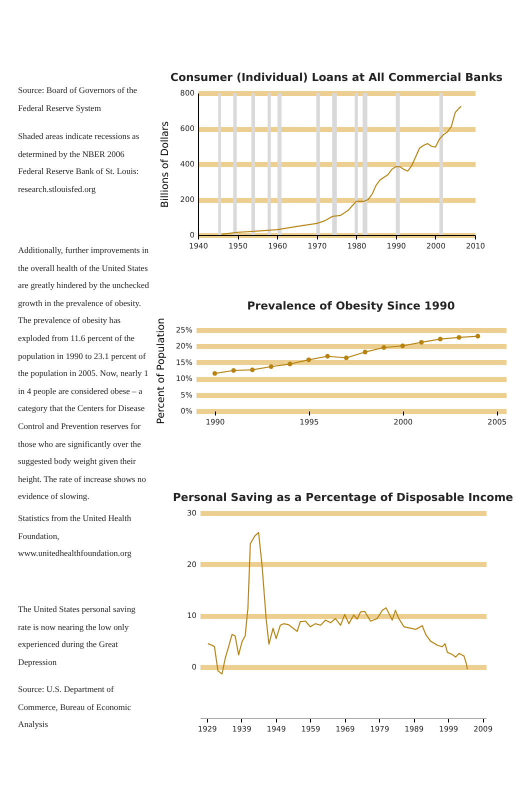 The width and height of the screenshot is (517, 800). What do you see at coordinates (79, 163) in the screenshot?
I see `text: Shaded areas indicate recessions as determined by the NBER 2006 Federal Reserve Bank of St. Louis: research.stlouisfed.org` at bounding box center [79, 163].